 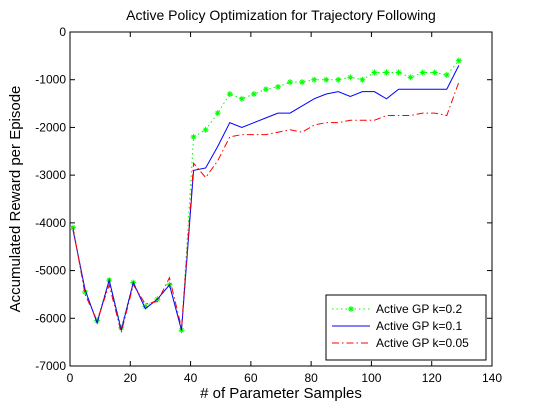 I want to click on legend-marker, so click(x=351, y=309).